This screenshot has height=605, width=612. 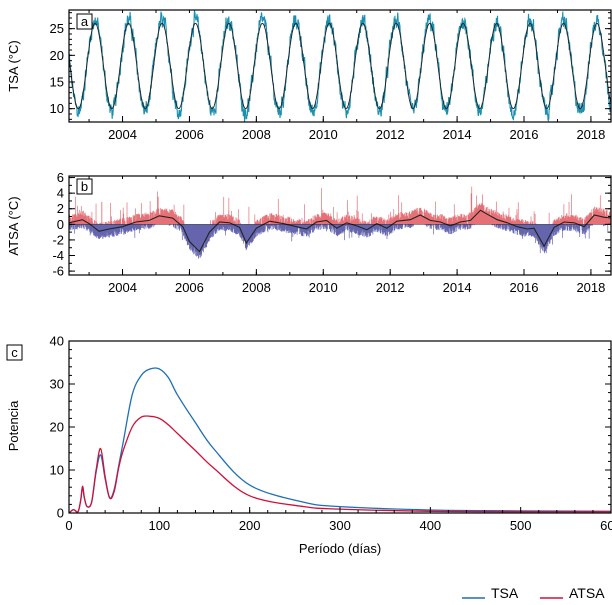 What do you see at coordinates (60, 208) in the screenshot?
I see `y-tick-label: 2` at bounding box center [60, 208].